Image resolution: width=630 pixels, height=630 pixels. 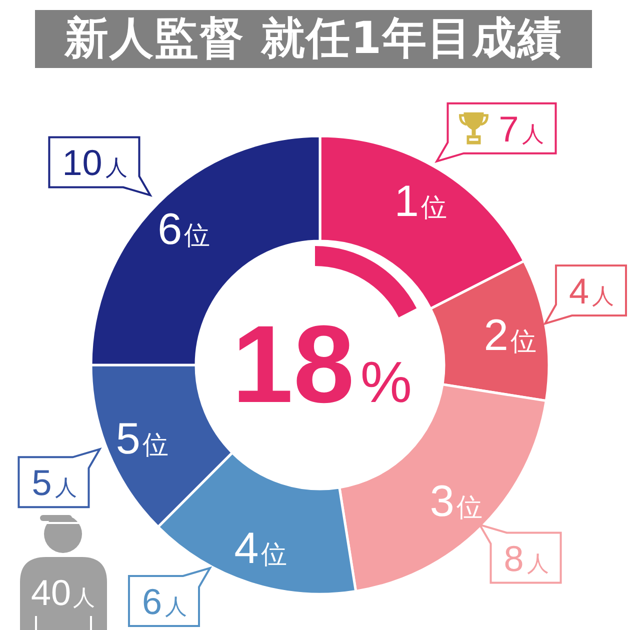 What do you see at coordinates (521, 129) in the screenshot?
I see `data-label: 7人` at bounding box center [521, 129].